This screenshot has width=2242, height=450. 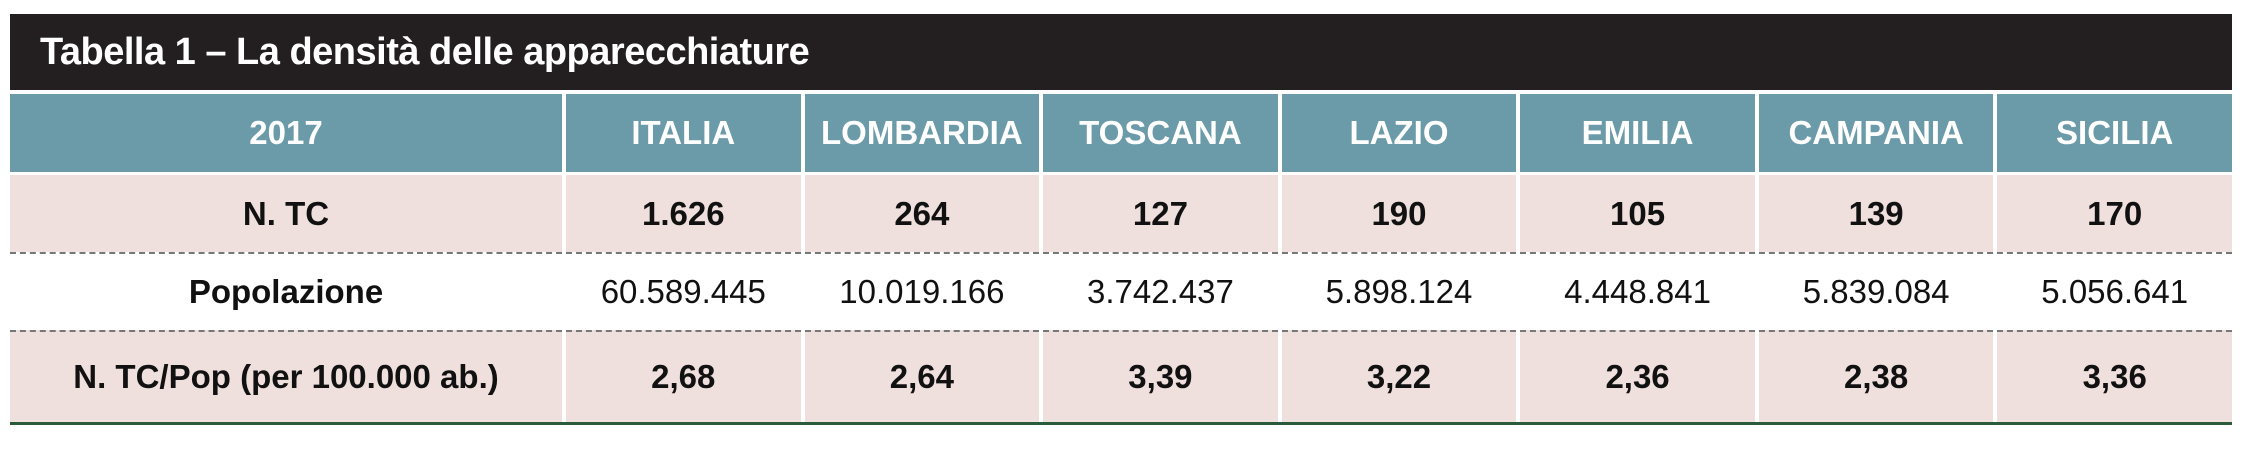 I want to click on data-cell: 5.056.641, so click(x=2114, y=291).